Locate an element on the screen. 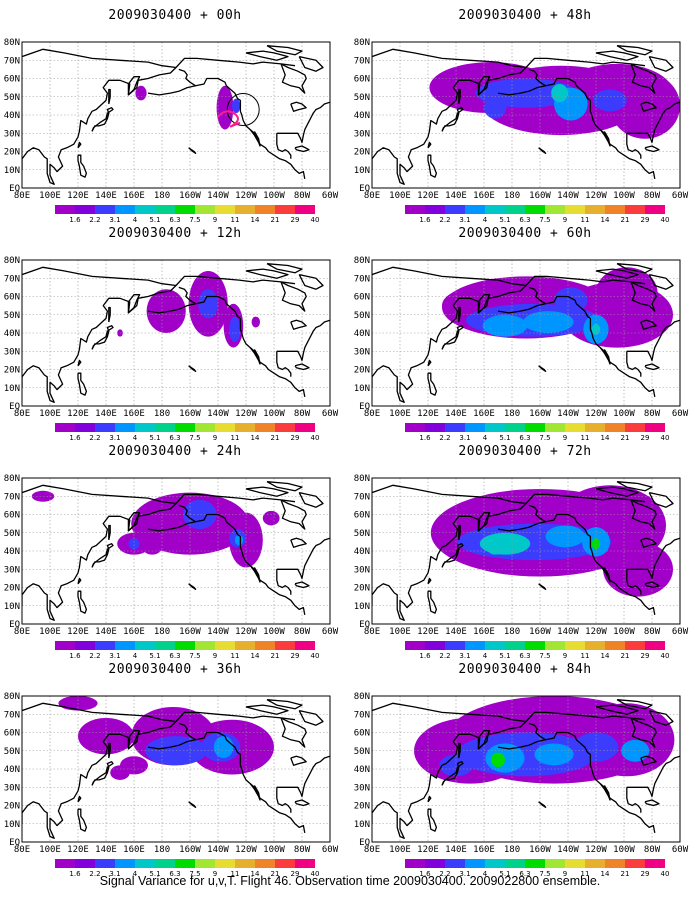 The width and height of the screenshot is (700, 900). lat-tick-label: 50N is located at coordinates (12, 316).